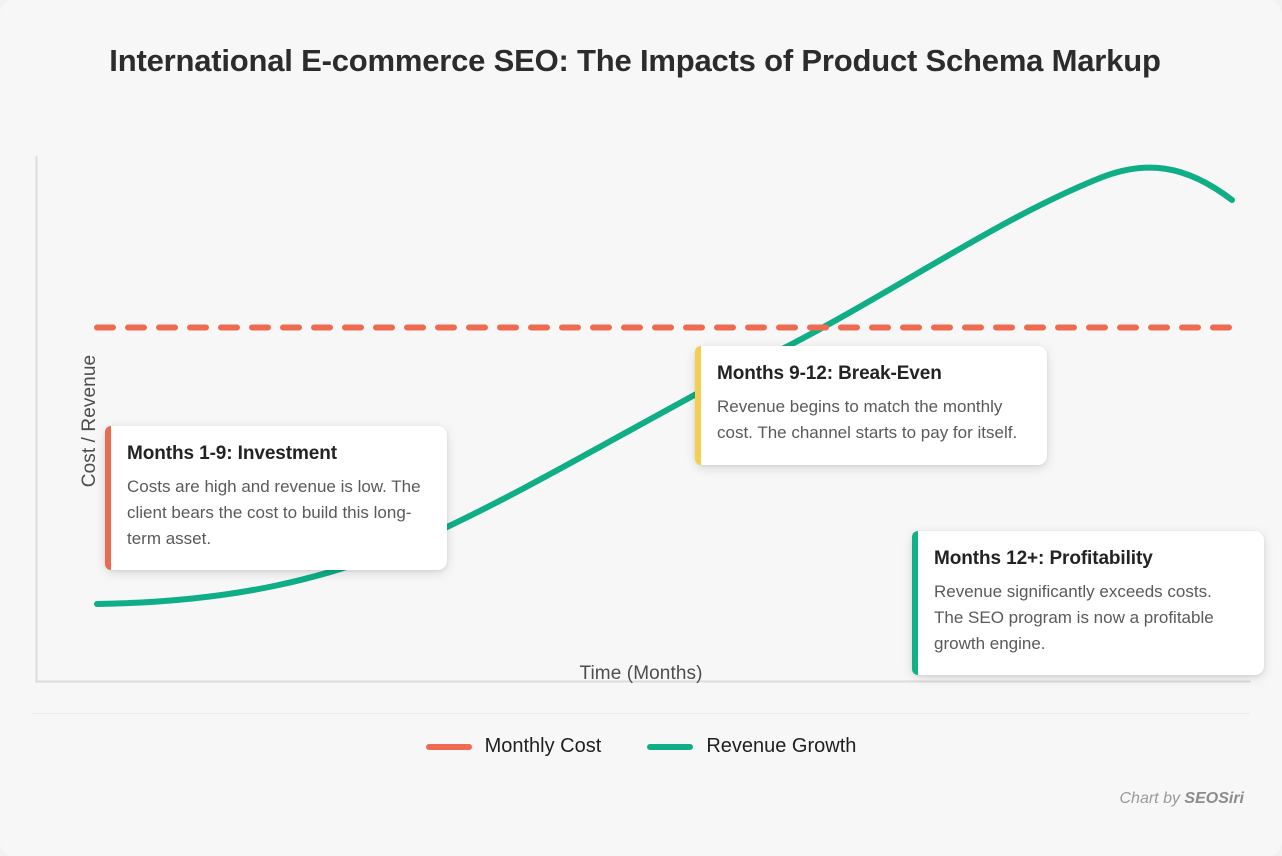 The width and height of the screenshot is (1282, 856). Describe the element at coordinates (641, 713) in the screenshot. I see `footer-divider` at that location.